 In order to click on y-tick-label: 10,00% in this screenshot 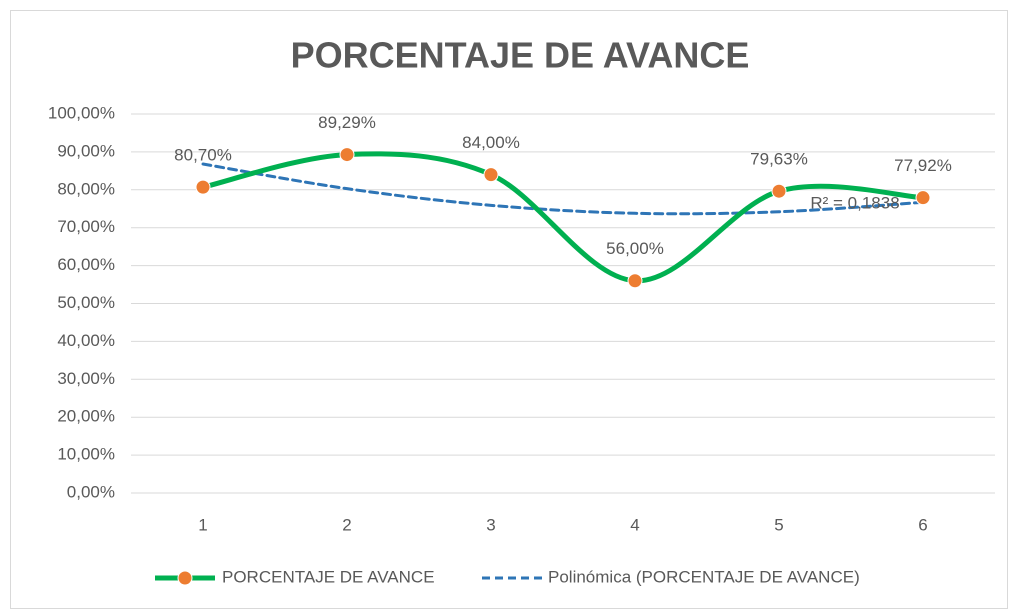, I will do `click(86, 454)`.